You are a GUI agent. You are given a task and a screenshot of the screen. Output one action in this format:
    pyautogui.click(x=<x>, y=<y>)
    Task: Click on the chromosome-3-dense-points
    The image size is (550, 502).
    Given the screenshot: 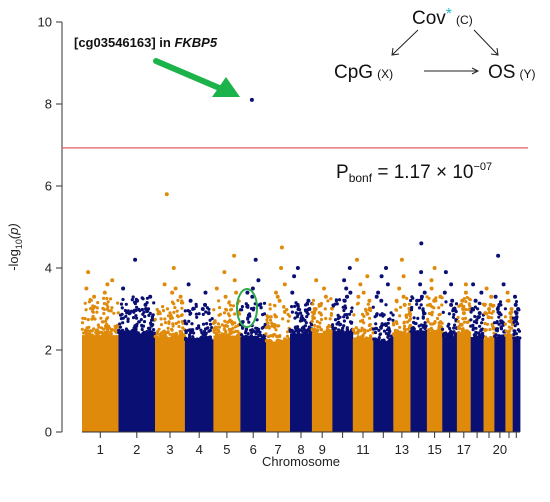 What is the action you would take?
    pyautogui.click(x=170, y=384)
    